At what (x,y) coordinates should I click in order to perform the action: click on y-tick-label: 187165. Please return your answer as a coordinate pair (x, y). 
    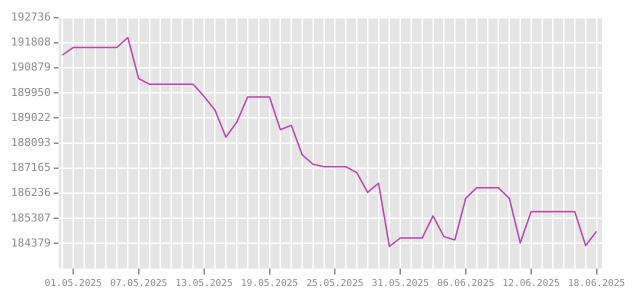
    Looking at the image, I should click on (30, 167).